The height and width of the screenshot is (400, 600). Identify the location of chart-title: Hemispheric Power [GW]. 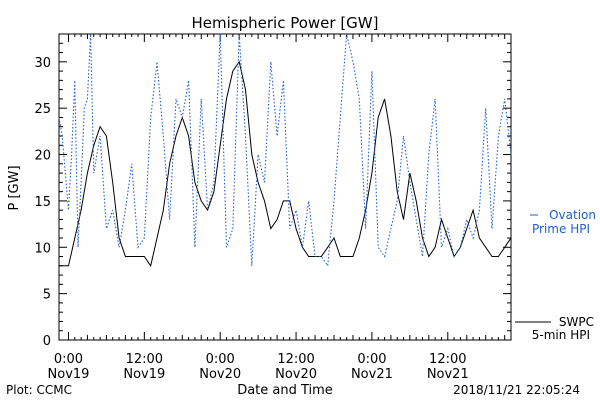
(285, 23).